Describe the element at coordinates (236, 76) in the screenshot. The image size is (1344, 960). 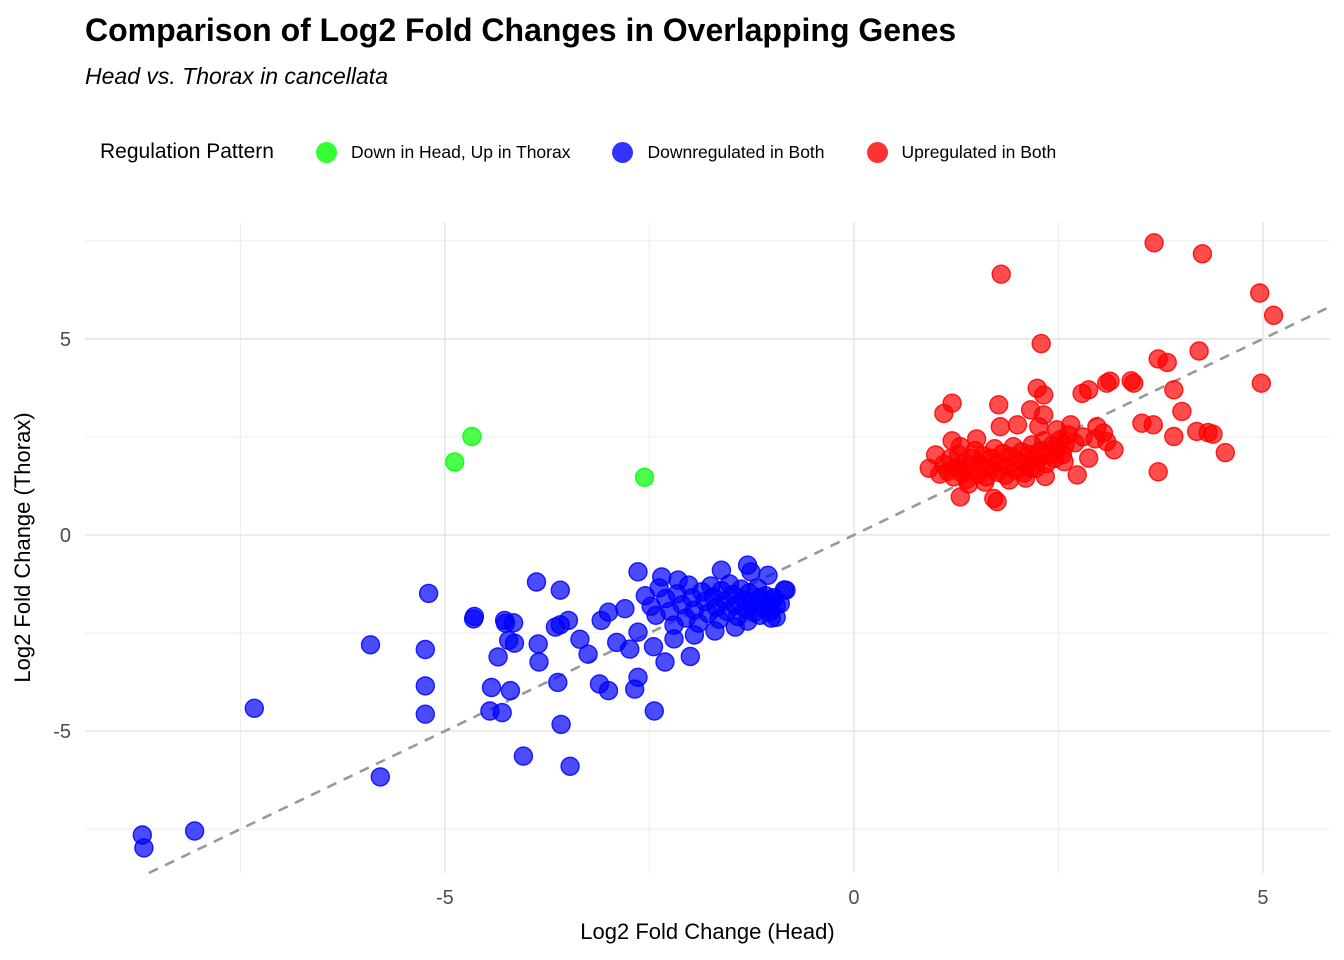
I see `chart-subtitle: Head vs. Thorax in cancellata` at that location.